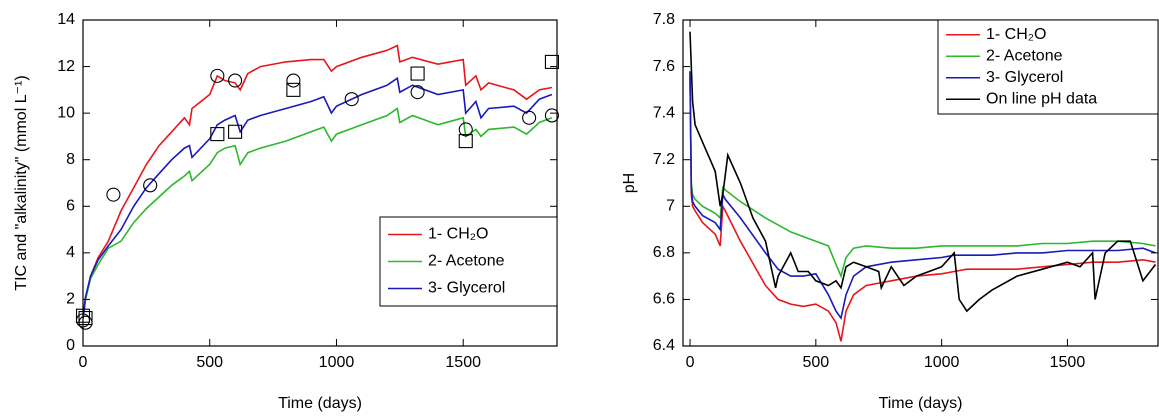 Image resolution: width=1159 pixels, height=417 pixels. I want to click on y-tick-label: 7.4, so click(664, 112).